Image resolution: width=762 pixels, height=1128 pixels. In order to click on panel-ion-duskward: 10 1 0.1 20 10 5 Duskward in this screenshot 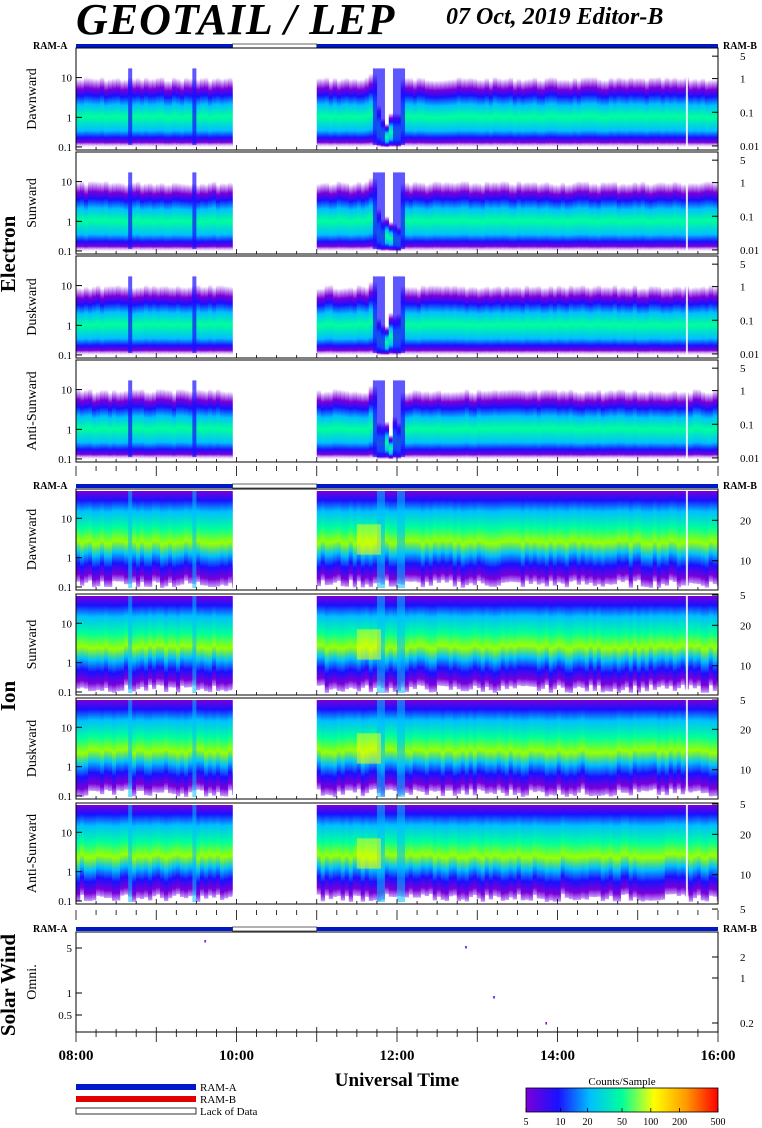, I will do `click(388, 754)`.